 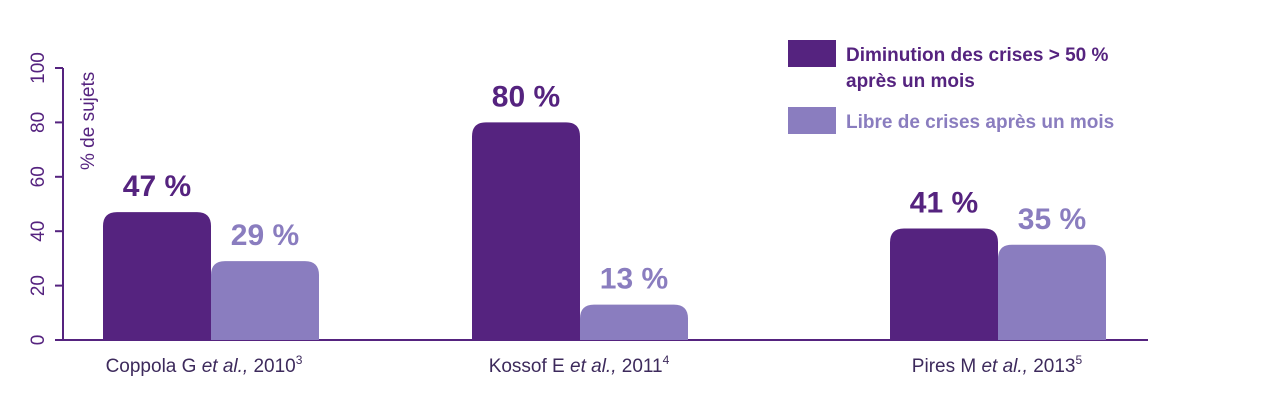 What do you see at coordinates (526, 96) in the screenshot?
I see `bar-value-label: 80 %` at bounding box center [526, 96].